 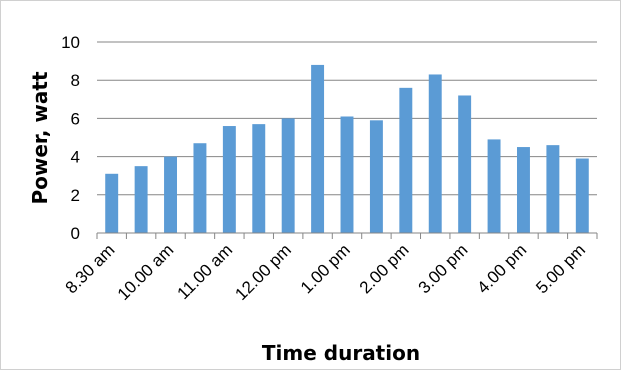 I want to click on y-tick-label: 2, so click(x=75, y=195).